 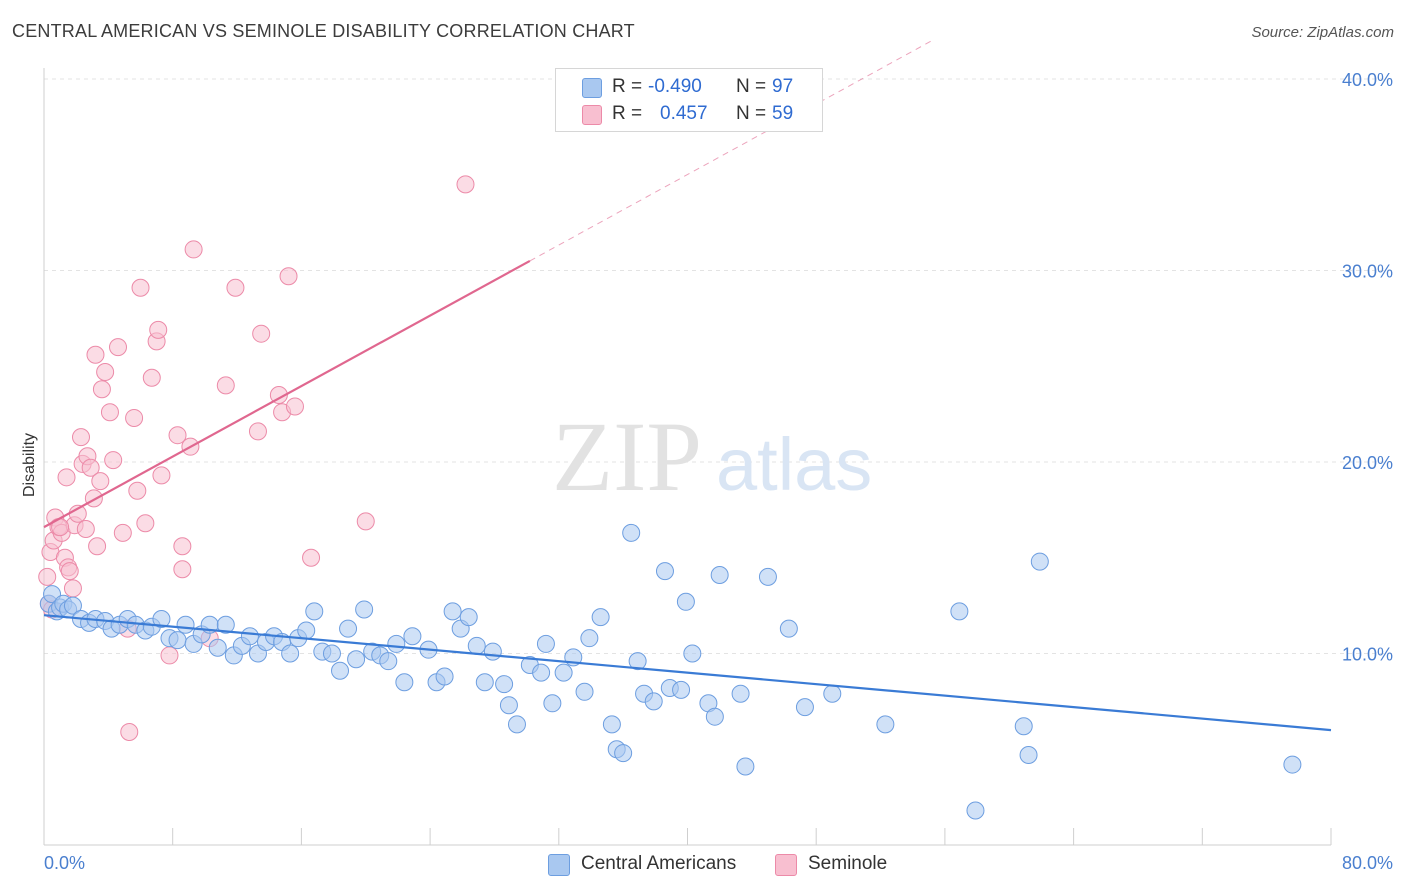 What do you see at coordinates (1367, 80) in the screenshot?
I see `y-tick-label: 40.0%` at bounding box center [1367, 80].